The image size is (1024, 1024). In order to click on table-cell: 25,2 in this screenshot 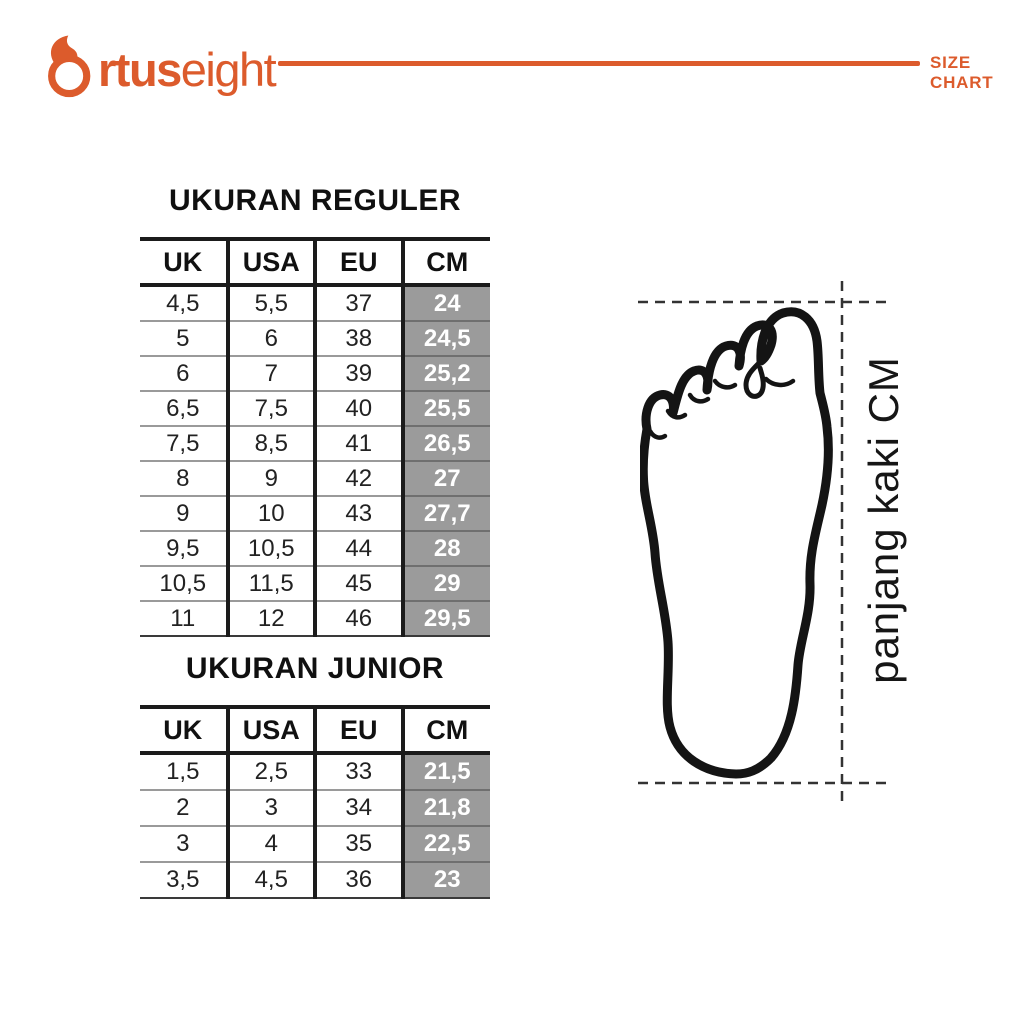, I will do `click(445, 374)`.